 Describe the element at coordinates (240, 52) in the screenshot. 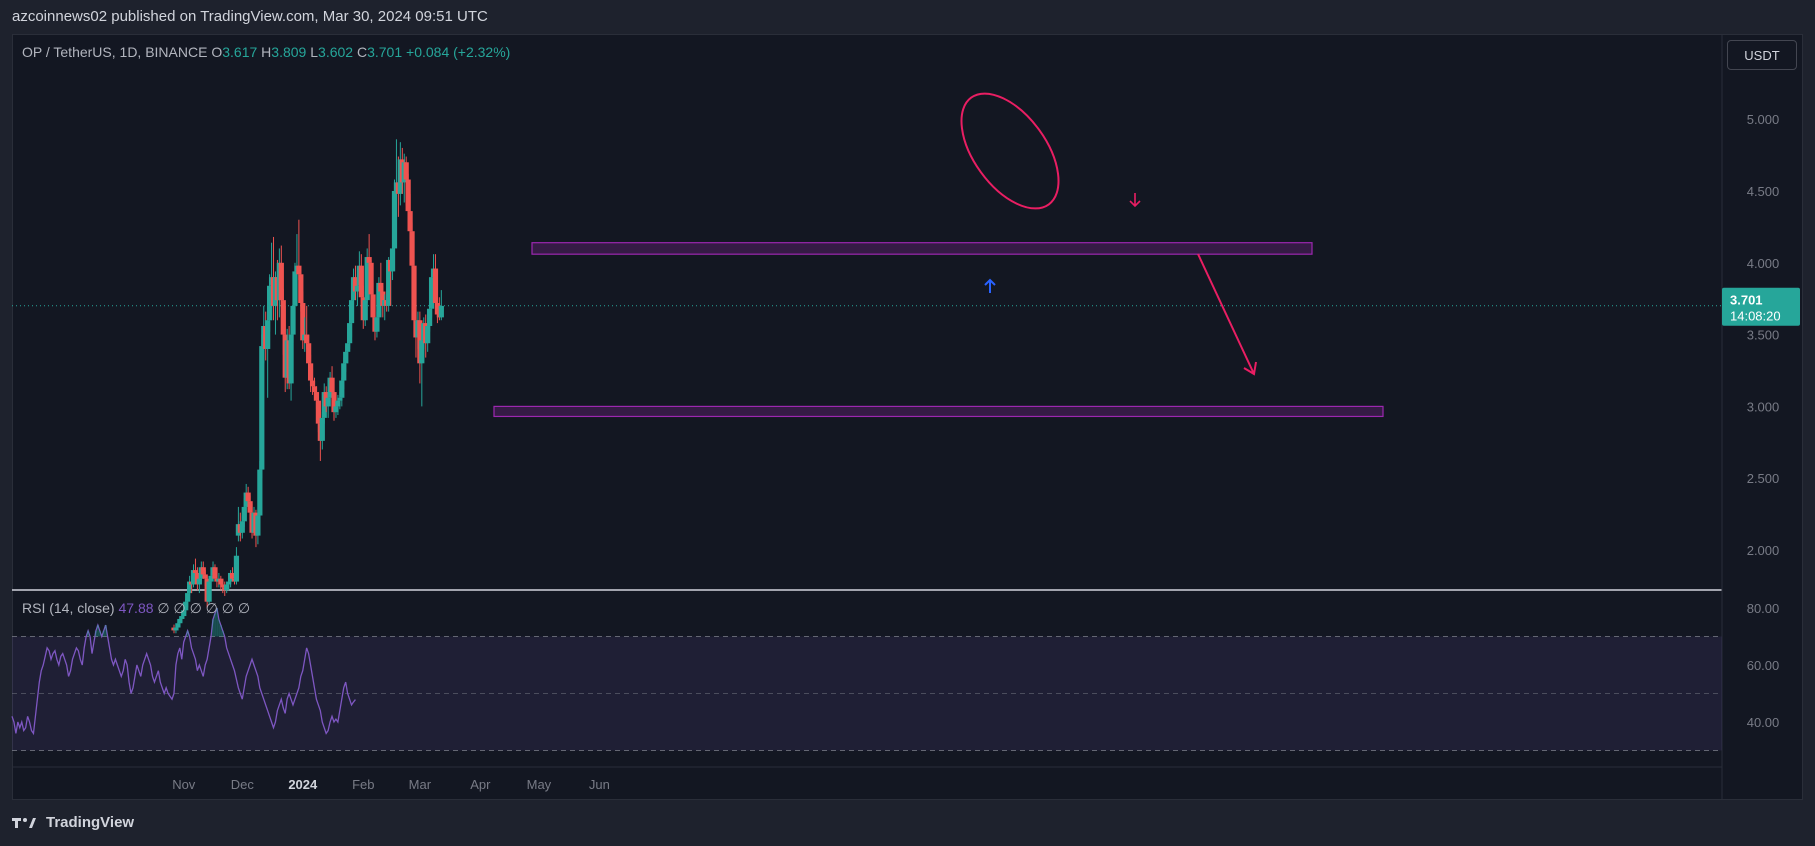

I see `open-value: 3.617` at that location.